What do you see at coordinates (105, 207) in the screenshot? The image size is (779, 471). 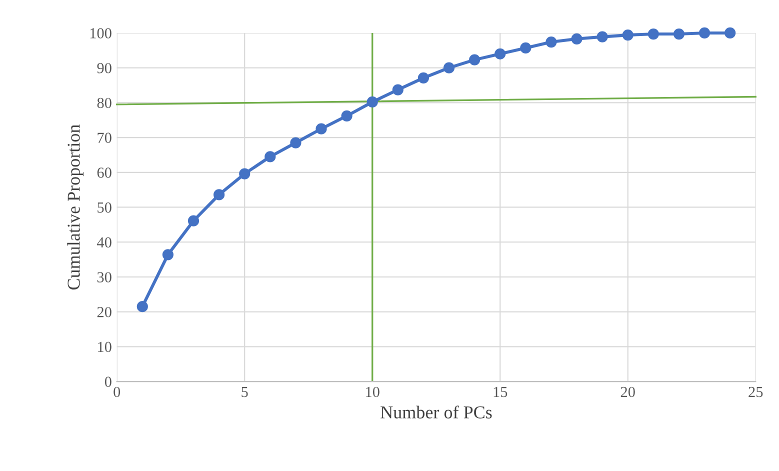 I see `y-tick-label: 50` at bounding box center [105, 207].